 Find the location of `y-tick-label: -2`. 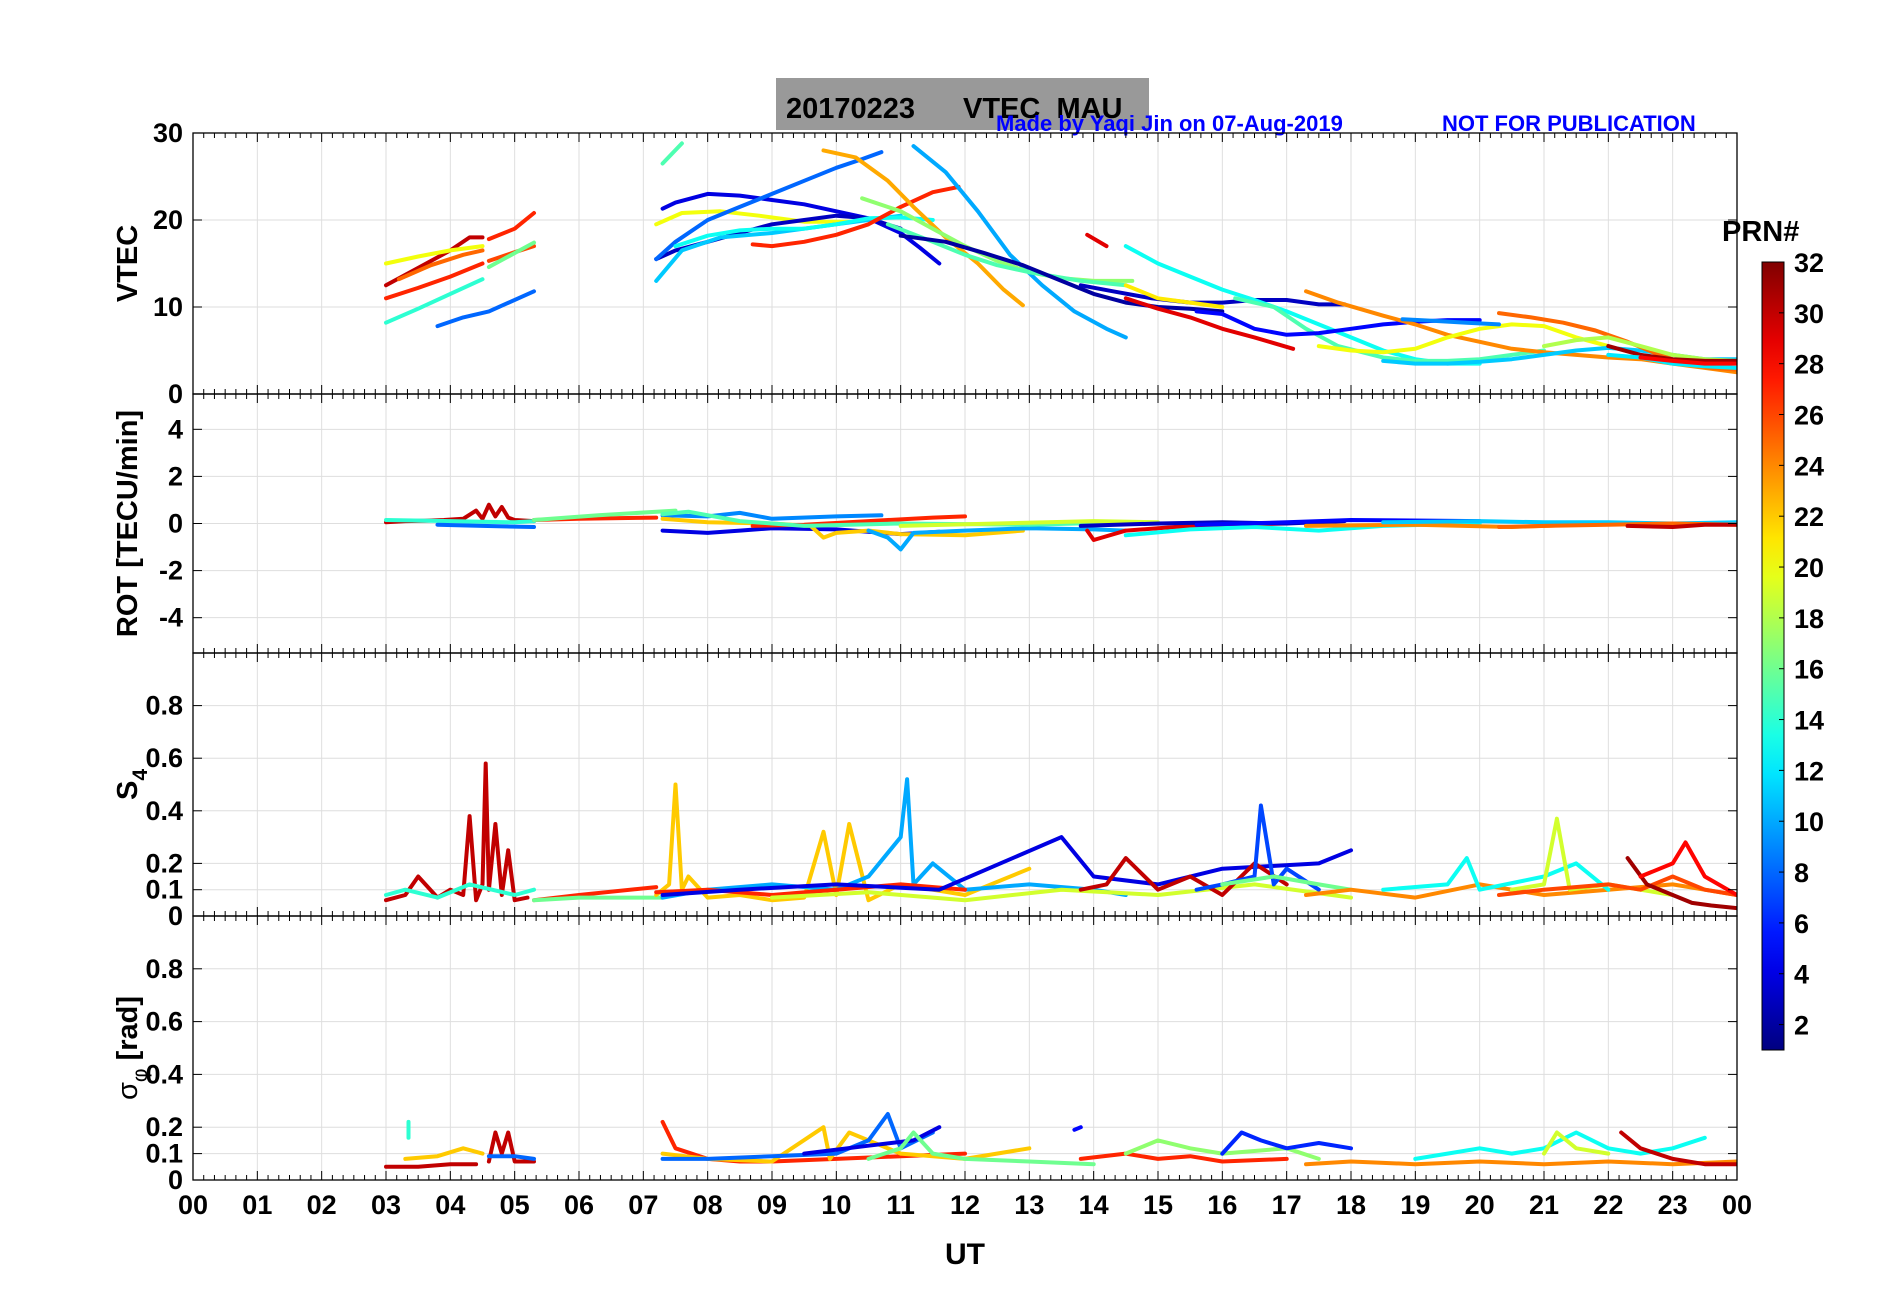

y-tick-label: -2 is located at coordinates (171, 571).